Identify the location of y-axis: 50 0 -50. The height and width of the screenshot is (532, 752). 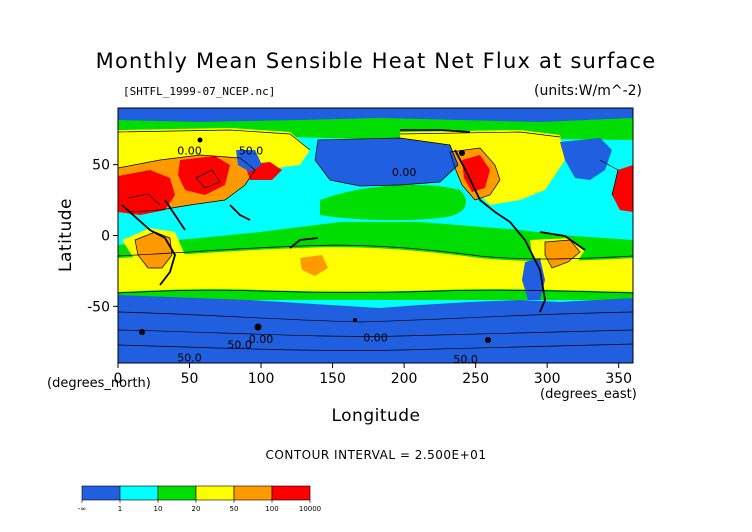
(102, 236).